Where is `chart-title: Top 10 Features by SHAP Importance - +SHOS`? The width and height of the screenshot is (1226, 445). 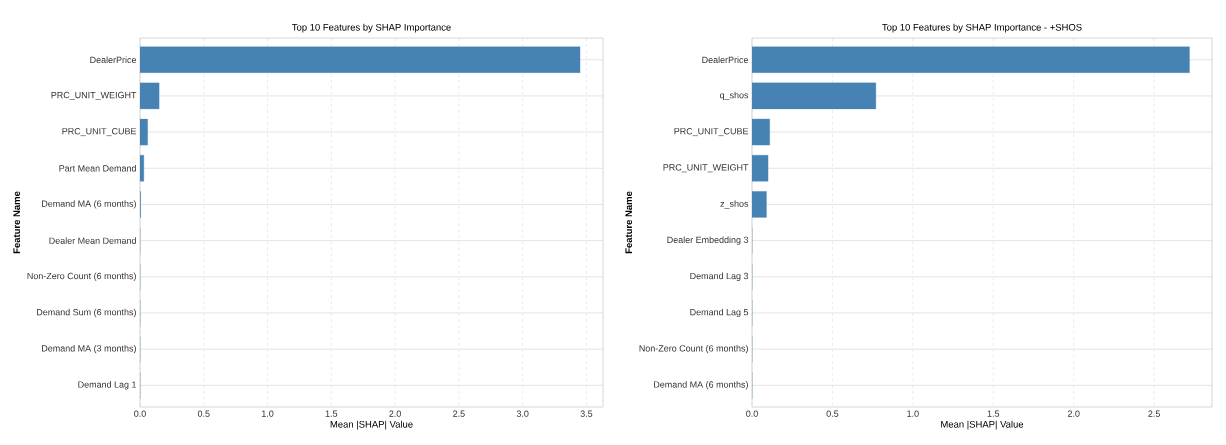
chart-title: Top 10 Features by SHAP Importance - +SHOS is located at coordinates (982, 28).